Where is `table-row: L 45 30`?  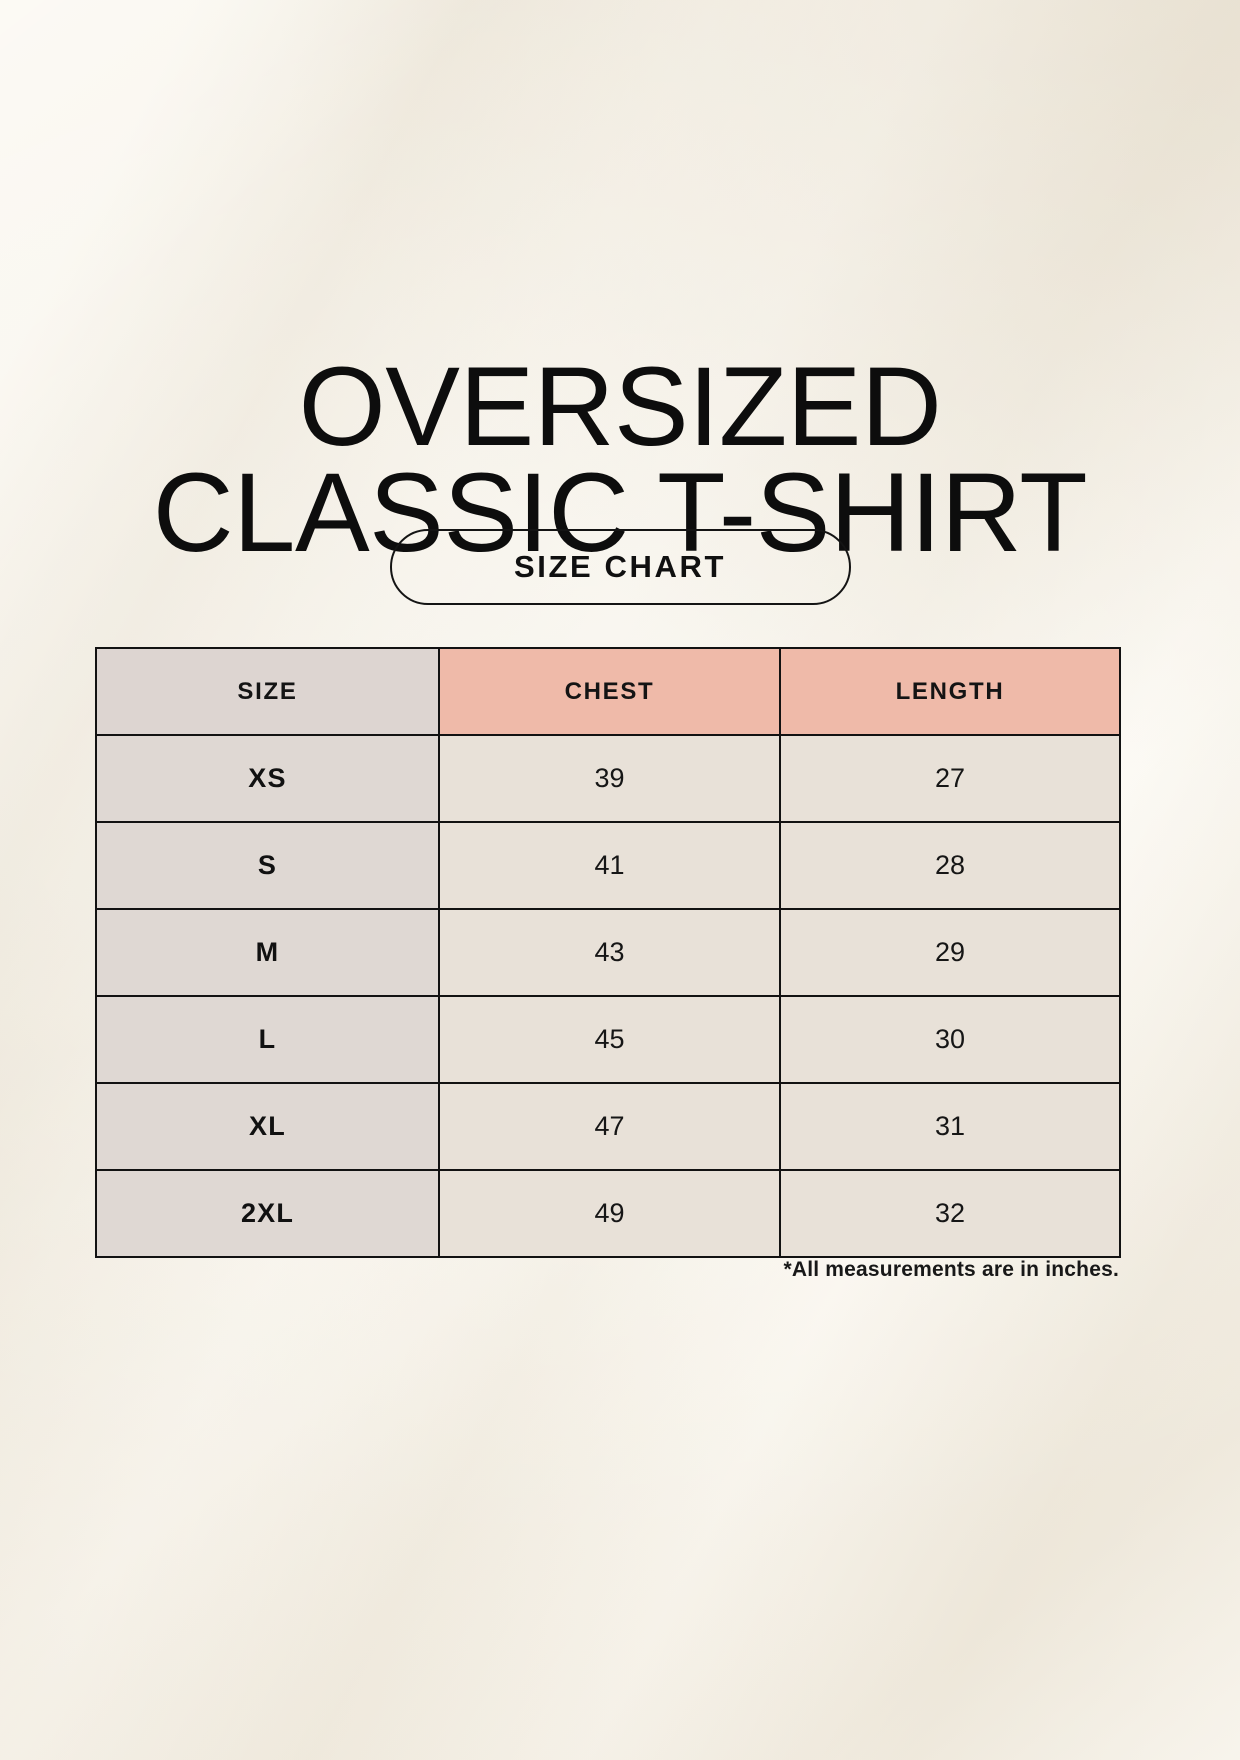 table-row: L 45 30 is located at coordinates (608, 1039).